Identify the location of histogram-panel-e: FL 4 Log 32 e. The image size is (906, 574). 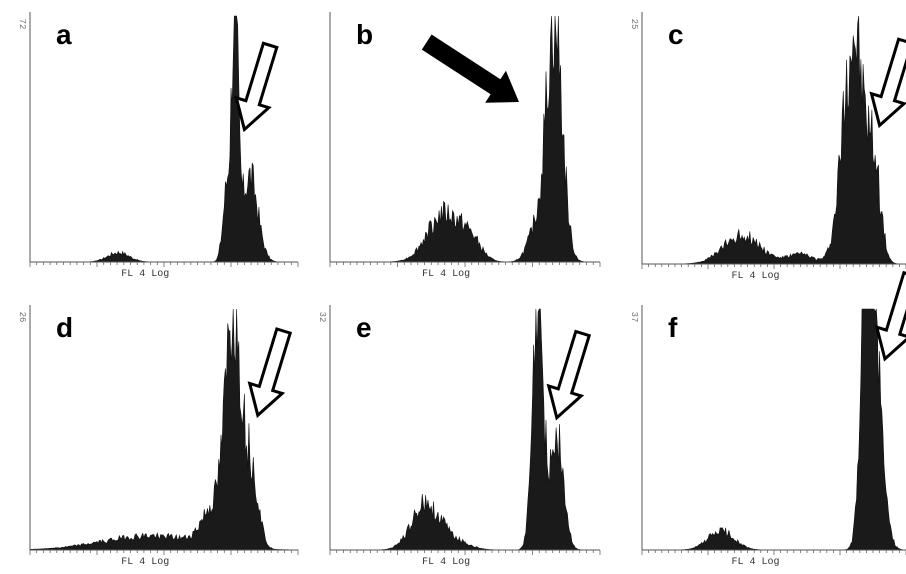
(459, 436).